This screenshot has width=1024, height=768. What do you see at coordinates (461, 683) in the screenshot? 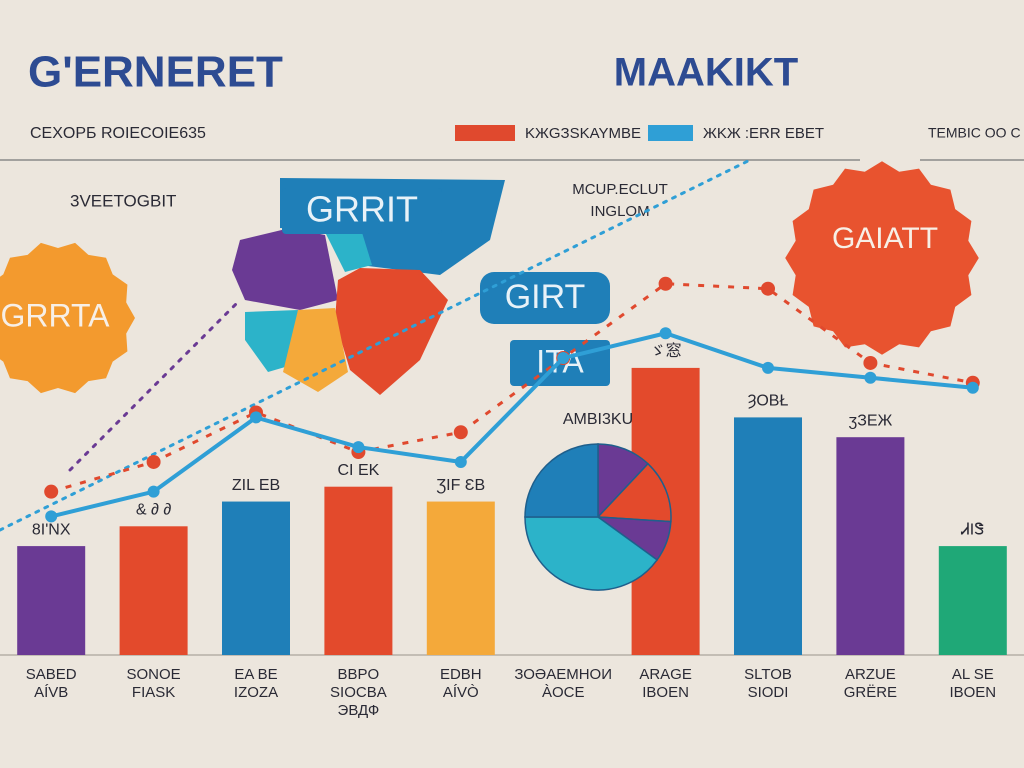
I see `x-tick-label: EDBH AÍVÒ` at bounding box center [461, 683].